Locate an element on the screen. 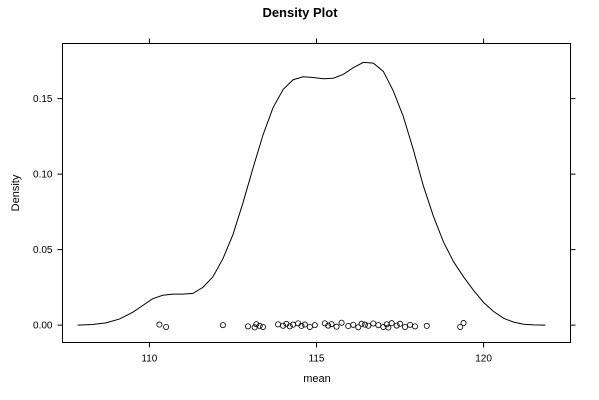  y-axis-label: Density is located at coordinates (16, 192).